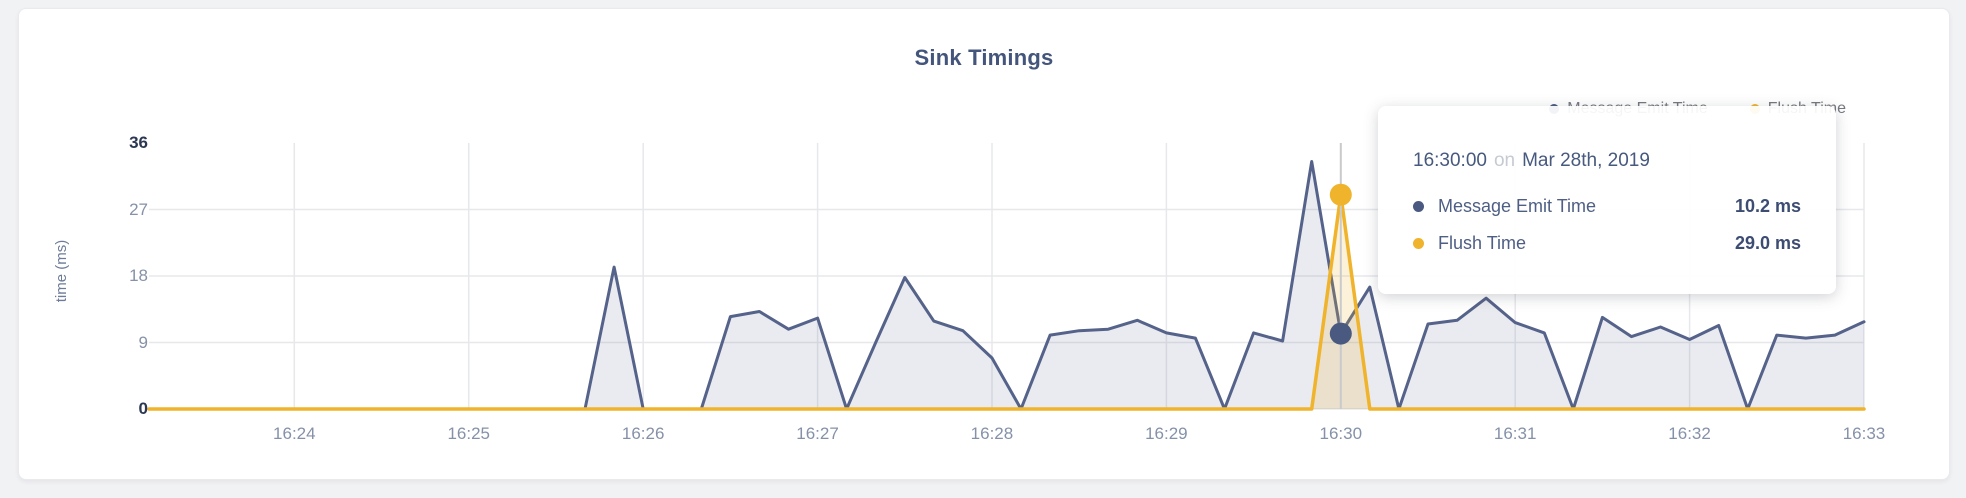  Describe the element at coordinates (138, 275) in the screenshot. I see `y-tick-label: 18` at that location.